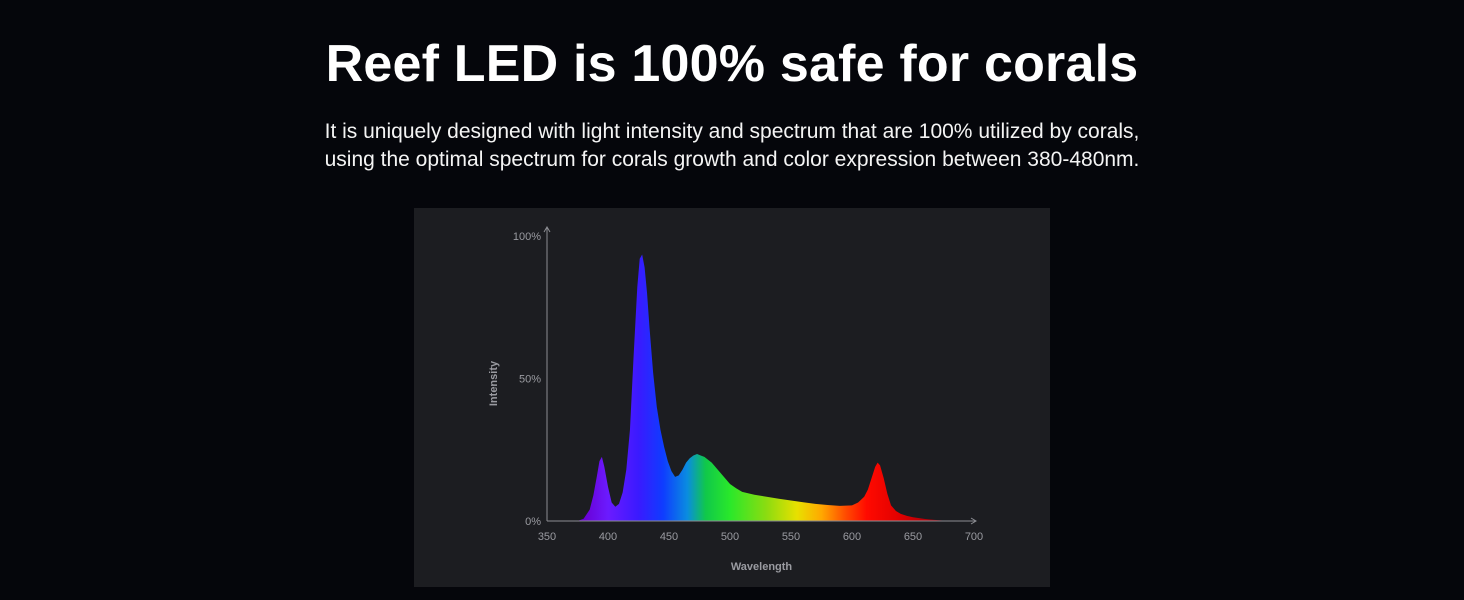  What do you see at coordinates (730, 537) in the screenshot?
I see `x-tick-label-500: 500` at bounding box center [730, 537].